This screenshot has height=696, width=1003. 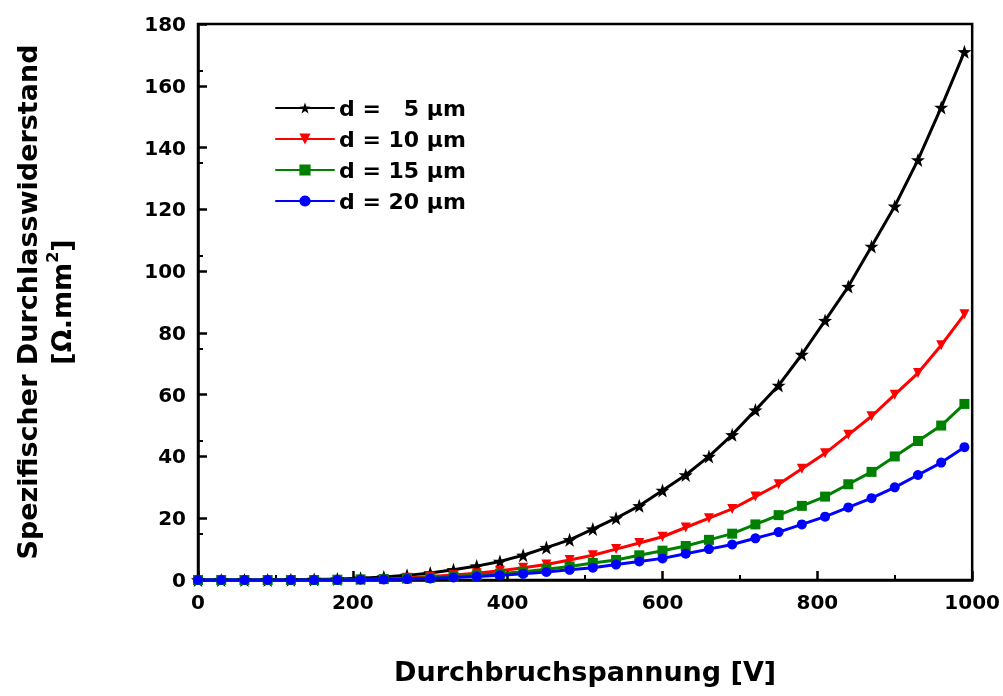 What do you see at coordinates (662, 602) in the screenshot?
I see `x-tick-label: 600` at bounding box center [662, 602].